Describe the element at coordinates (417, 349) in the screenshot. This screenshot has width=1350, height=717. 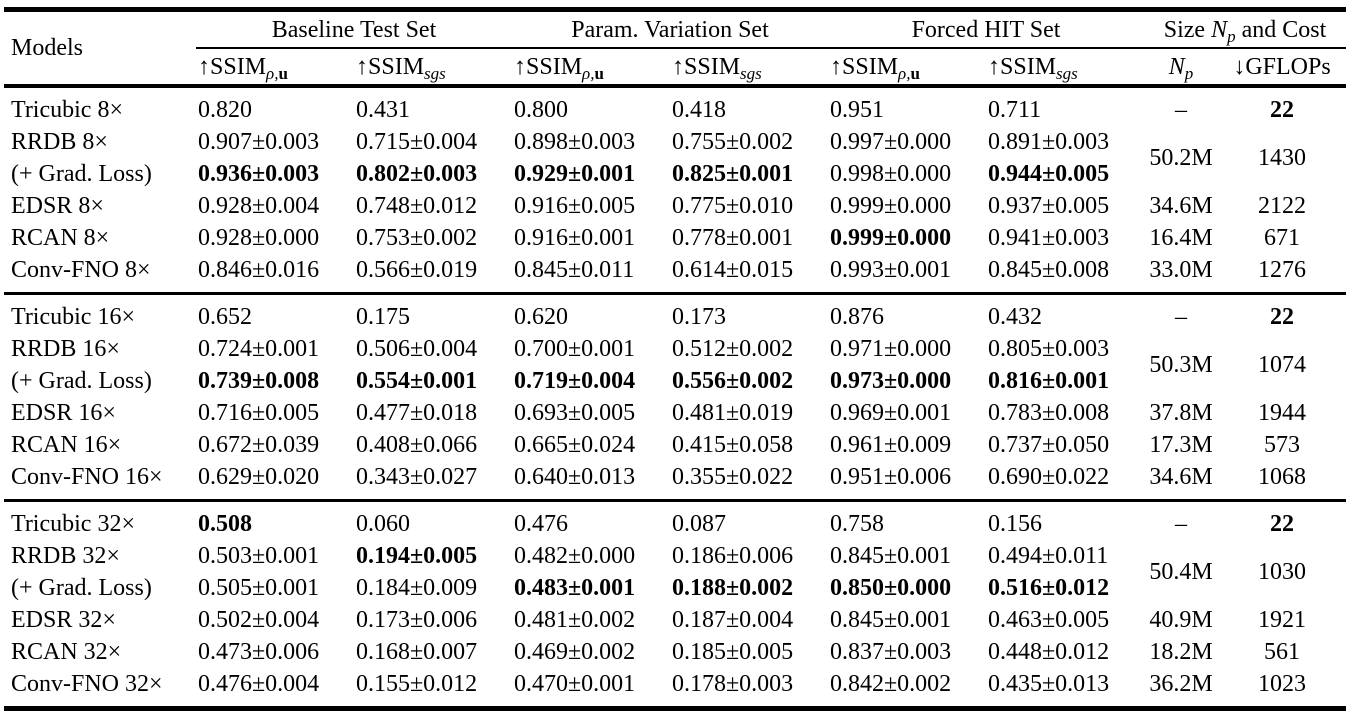
I see `metric-value-cell: 0.506±0.004` at that location.